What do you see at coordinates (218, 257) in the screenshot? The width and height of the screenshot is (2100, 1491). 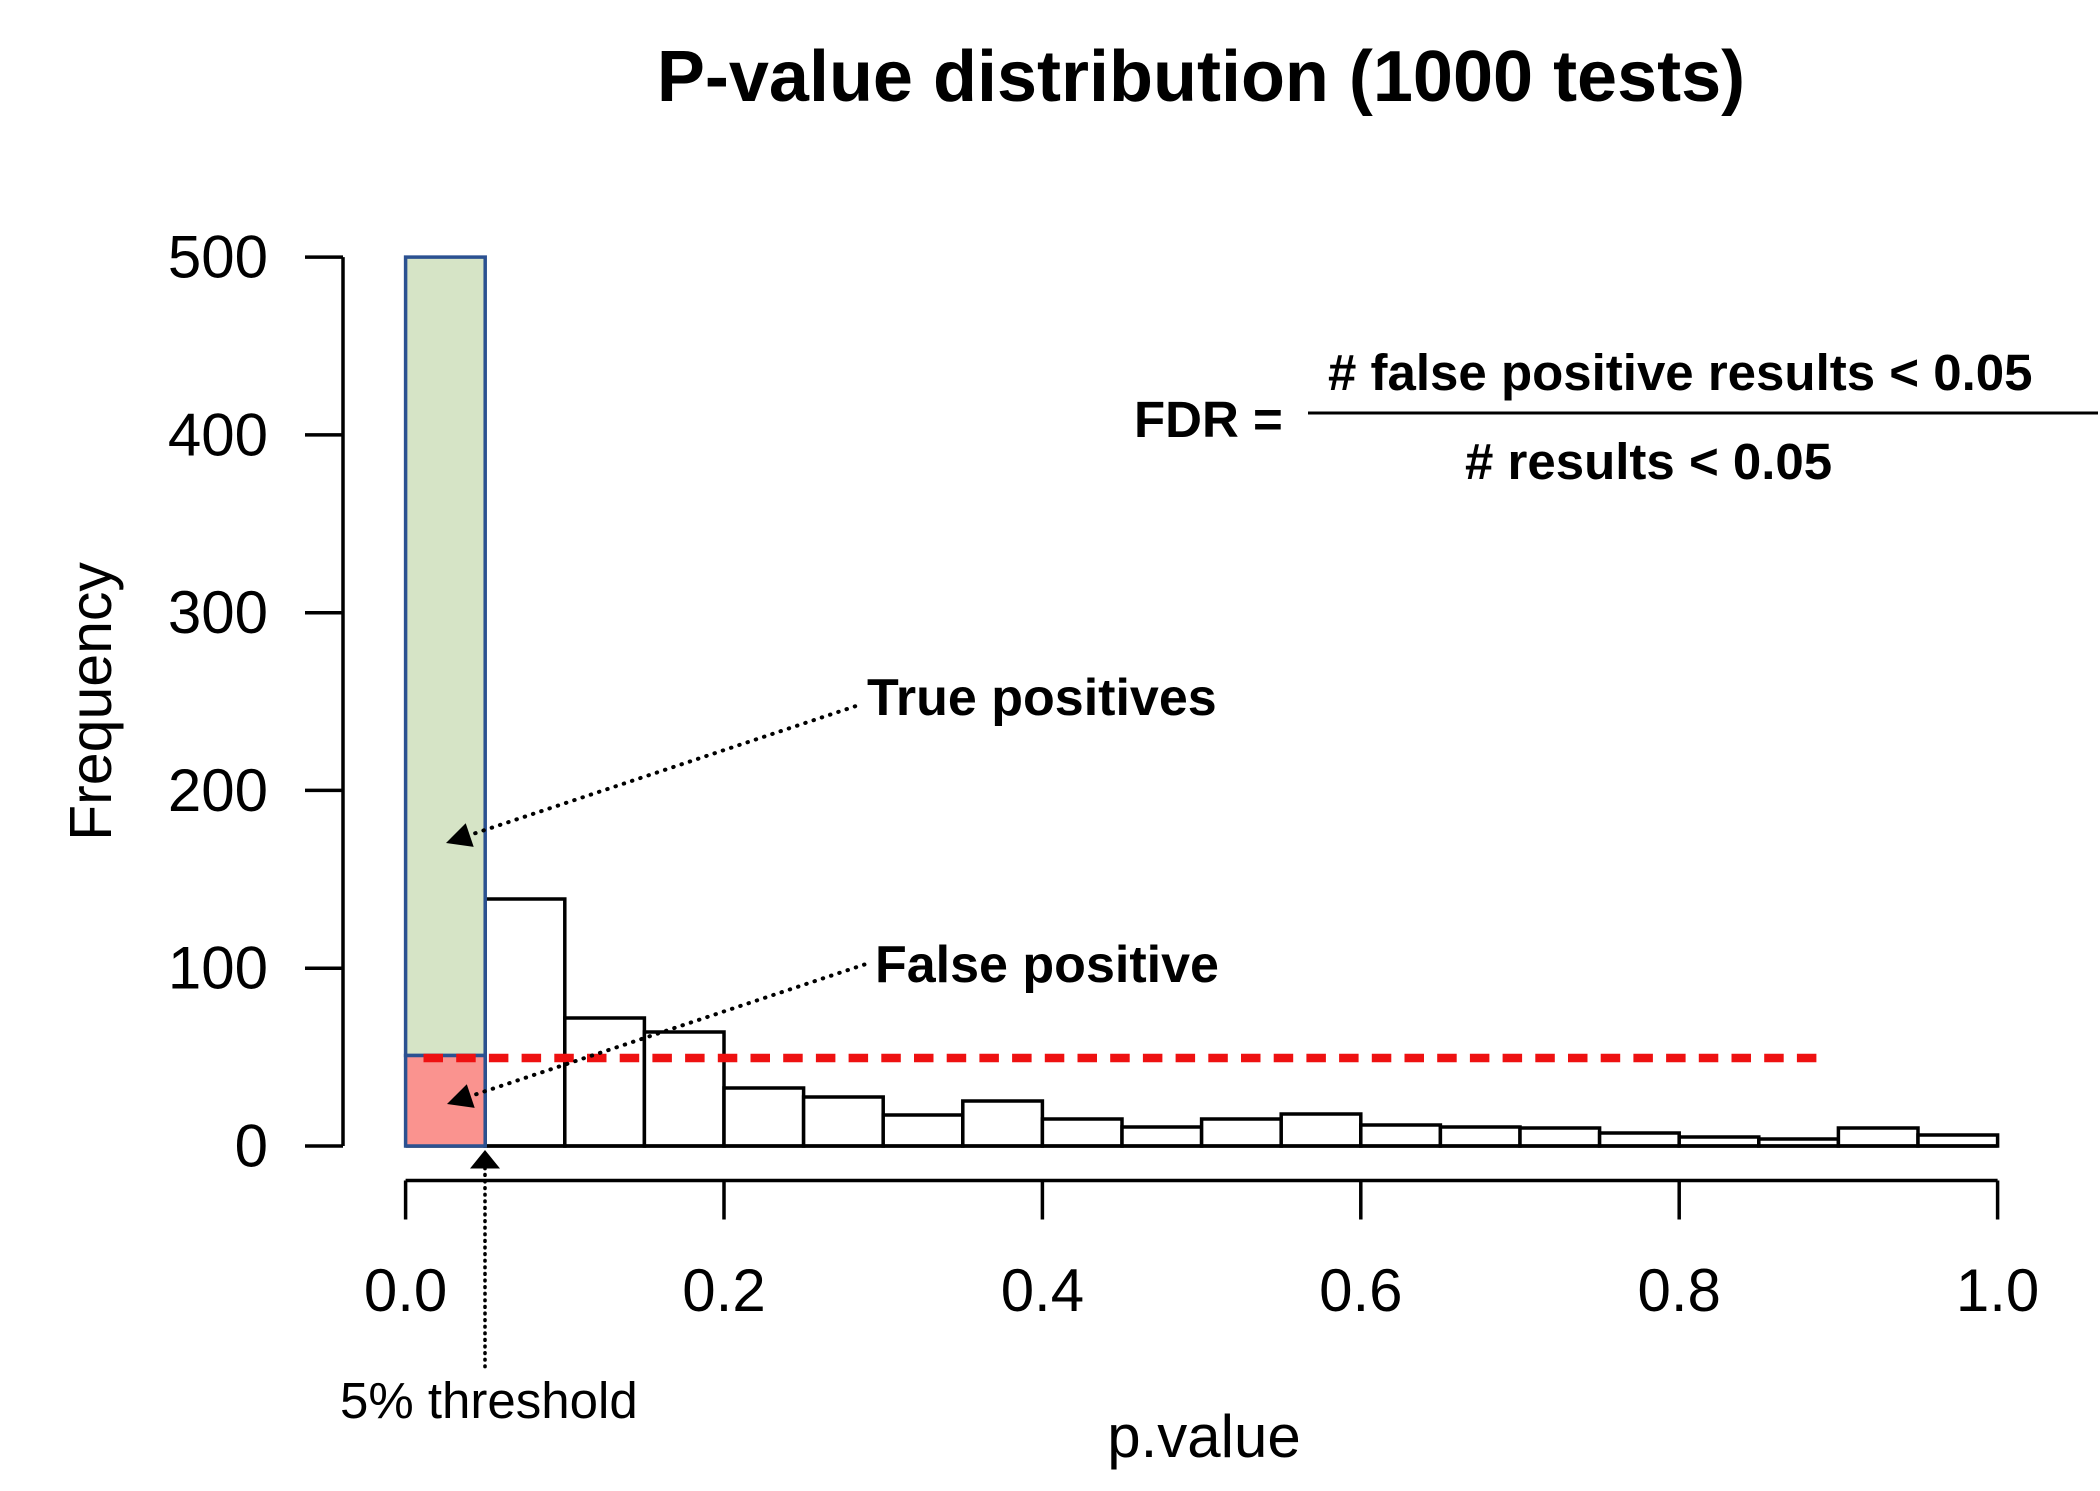 I see `svg-text: 500` at bounding box center [218, 257].